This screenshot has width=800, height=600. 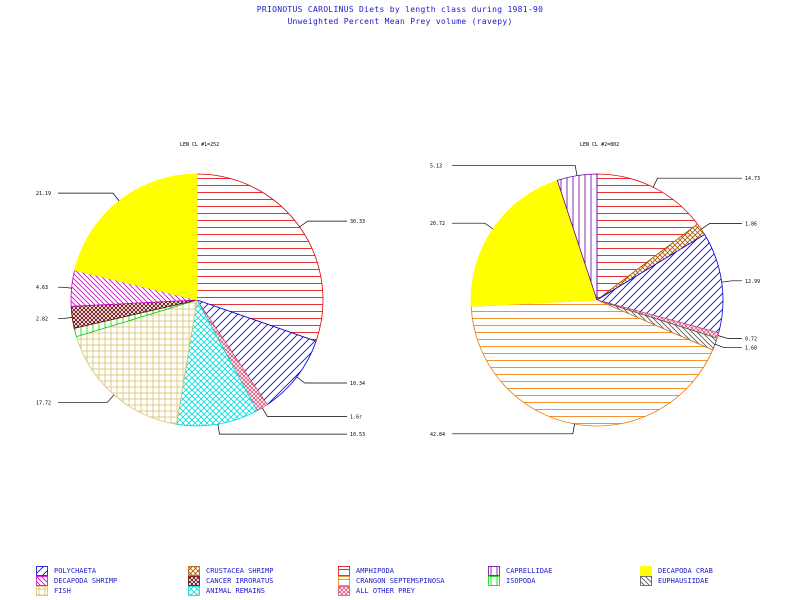 I want to click on slice-value-label: 17.72, so click(x=43, y=403).